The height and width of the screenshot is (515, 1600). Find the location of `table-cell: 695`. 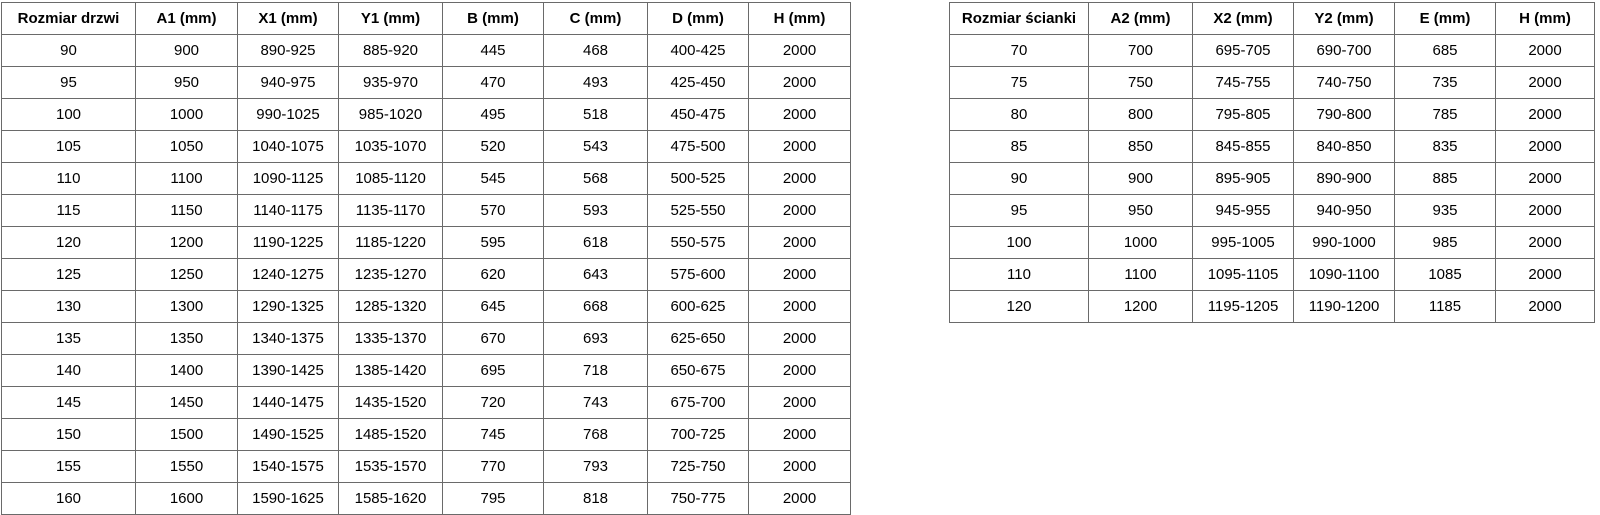

table-cell: 695 is located at coordinates (493, 370).